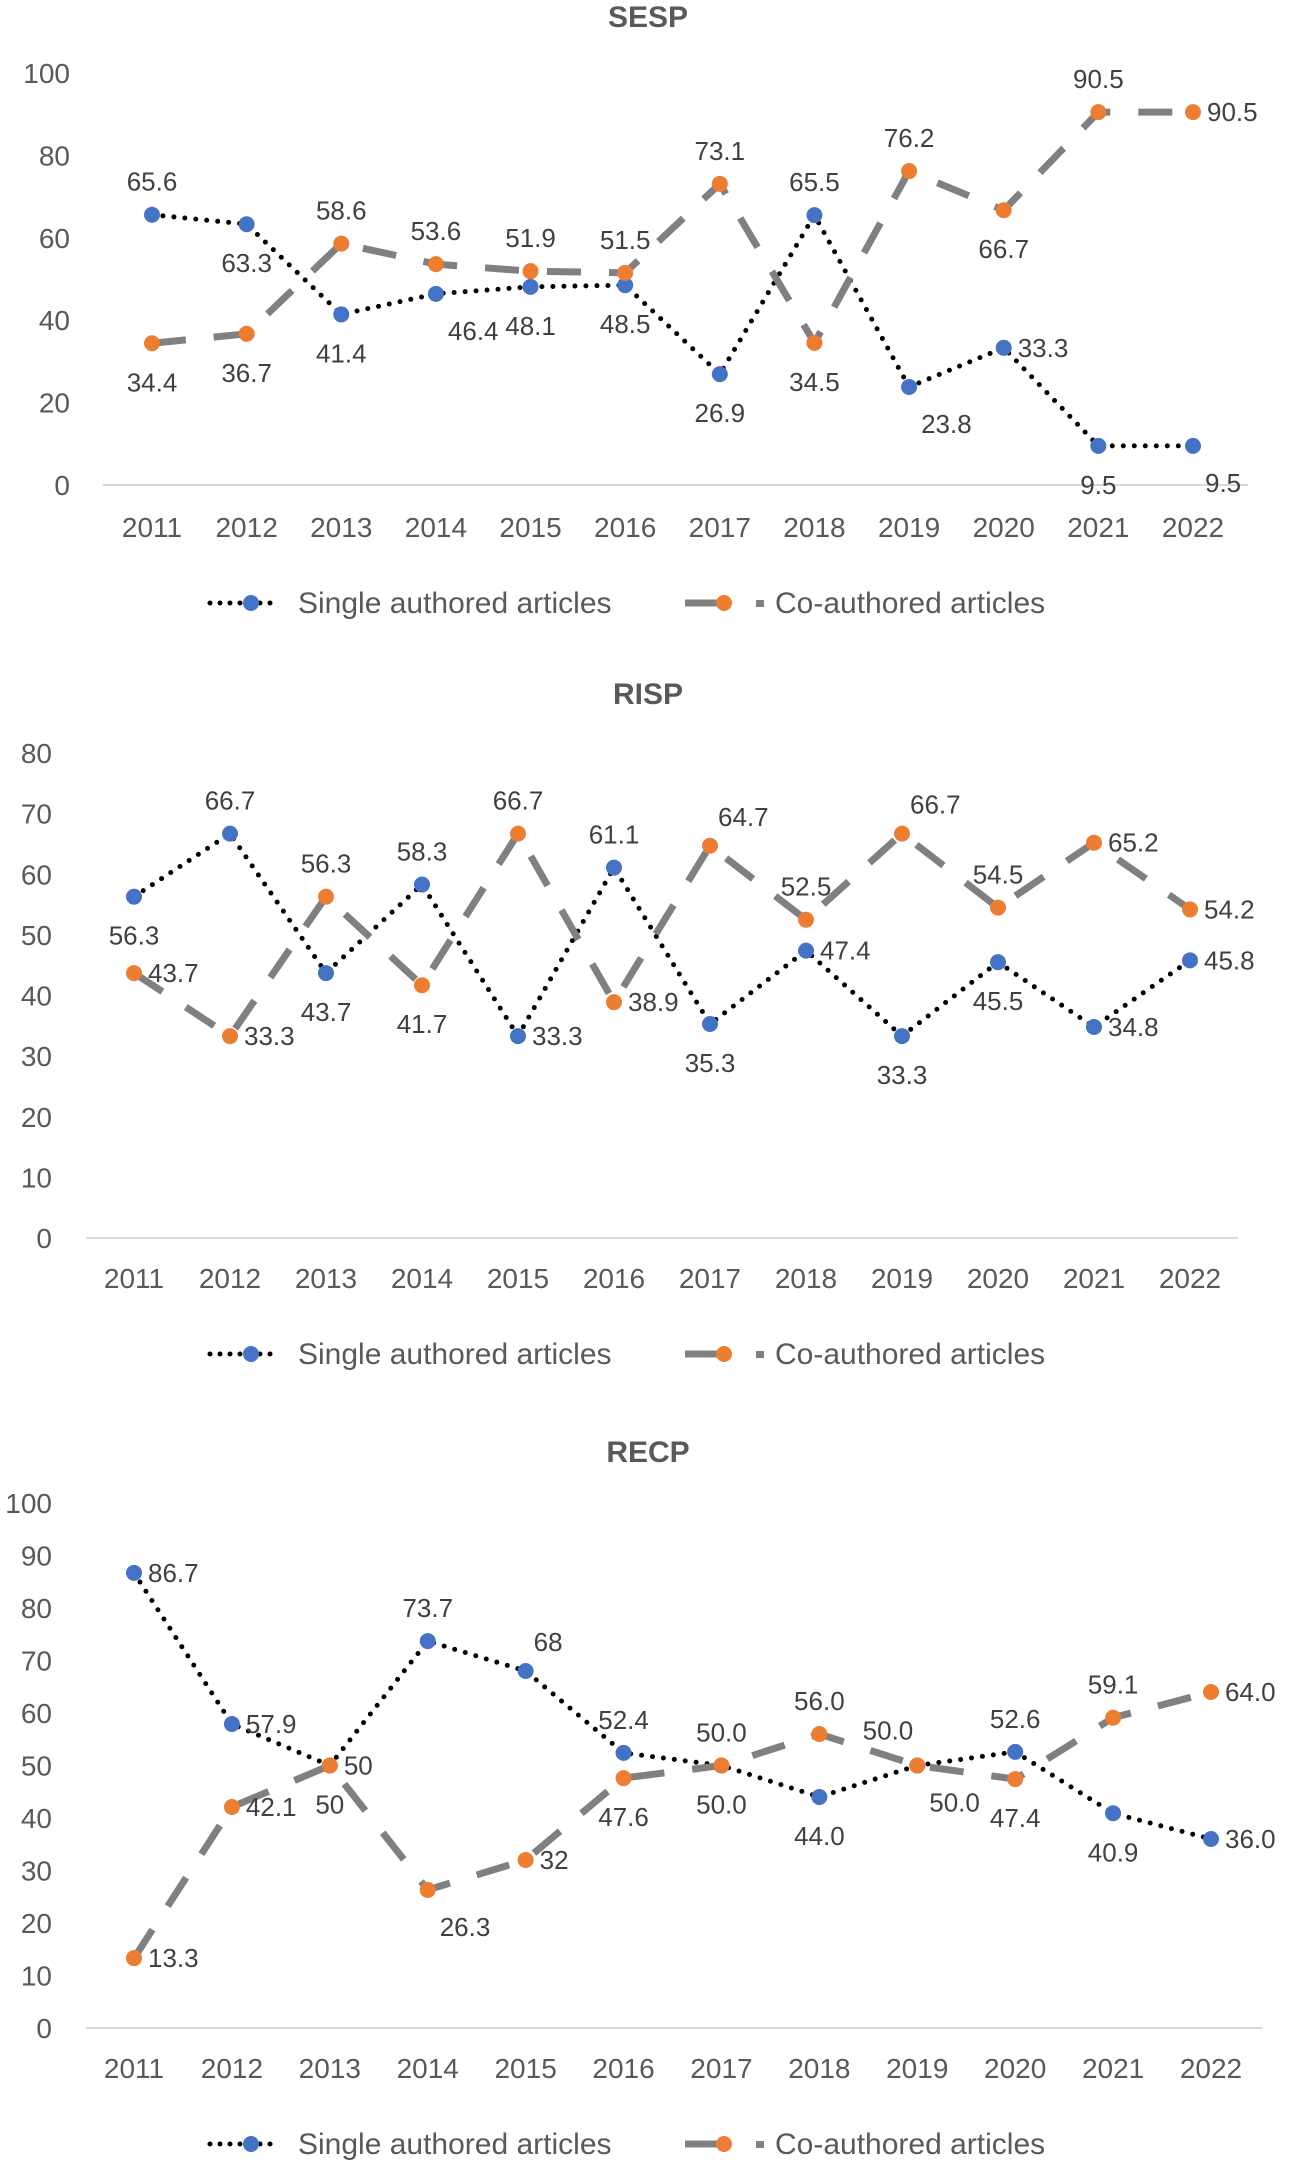  What do you see at coordinates (720, 413) in the screenshot?
I see `data-label: 26.9` at bounding box center [720, 413].